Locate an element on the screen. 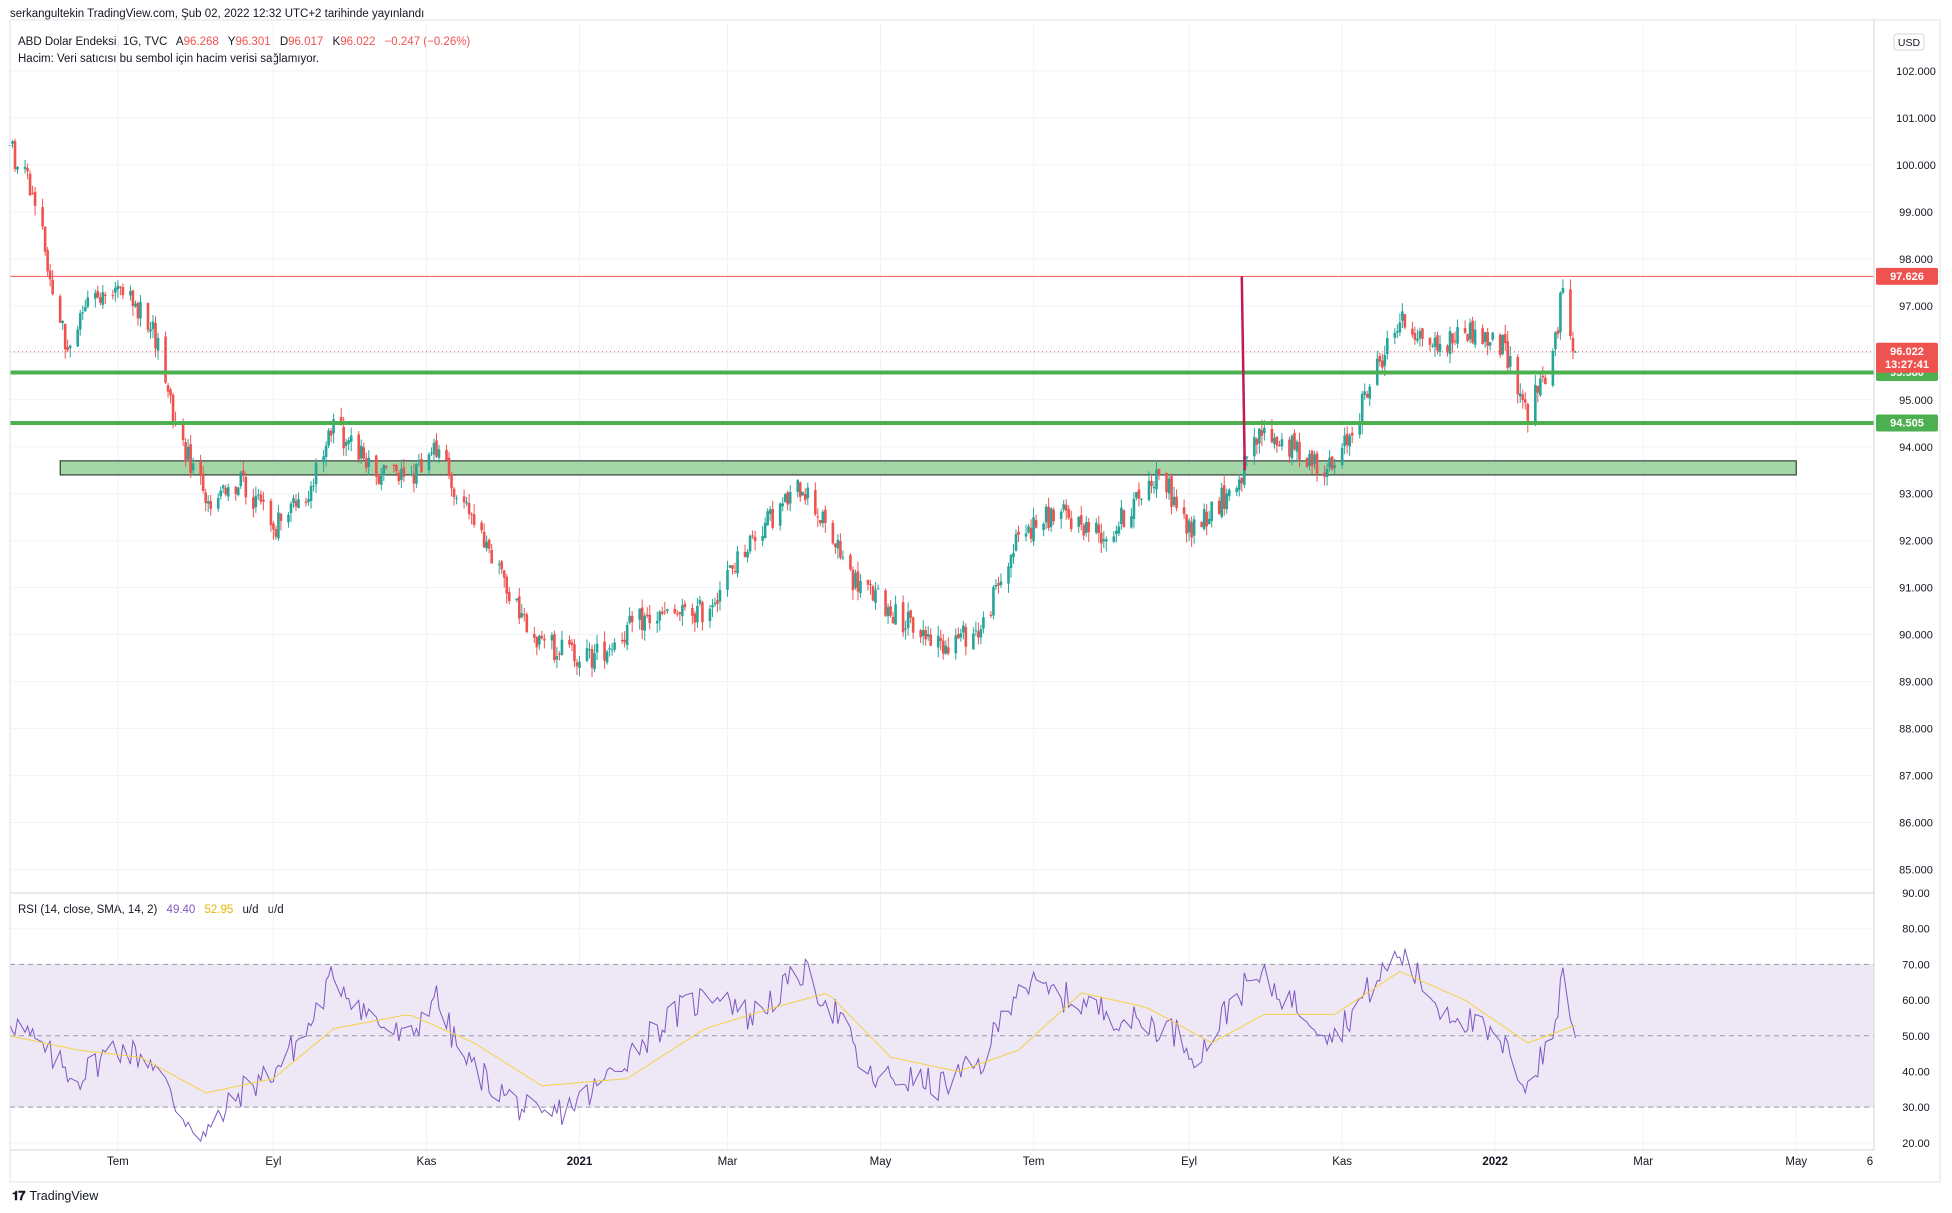 This screenshot has height=1213, width=1952. last-price-label: 96.022 is located at coordinates (1907, 352).